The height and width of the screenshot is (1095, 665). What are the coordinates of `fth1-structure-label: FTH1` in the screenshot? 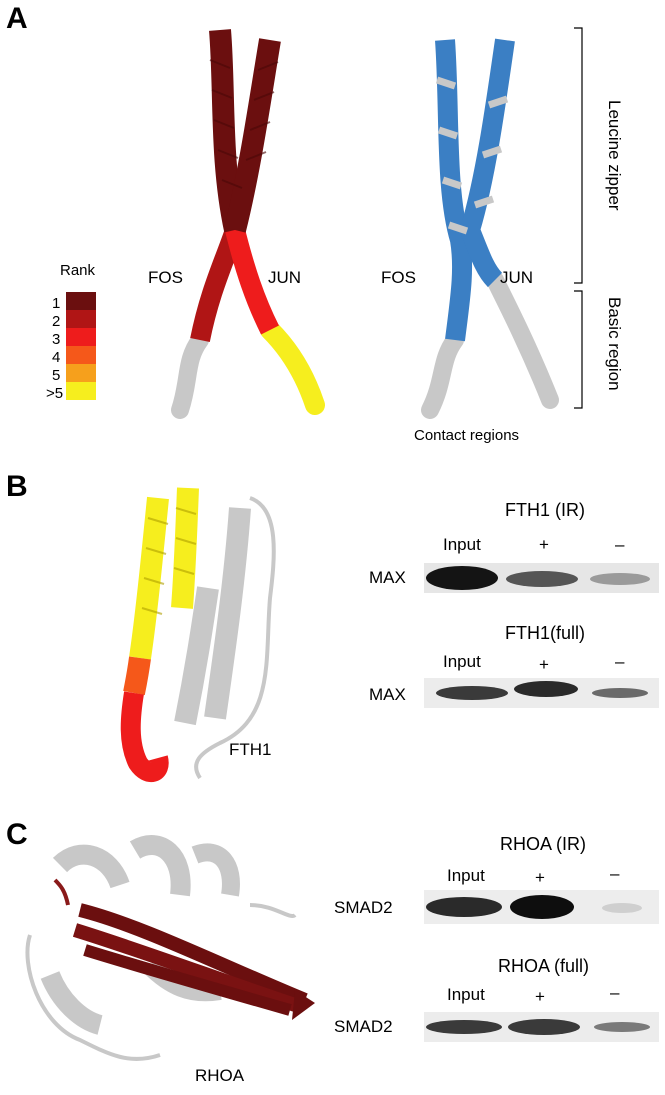 It's located at (250, 749).